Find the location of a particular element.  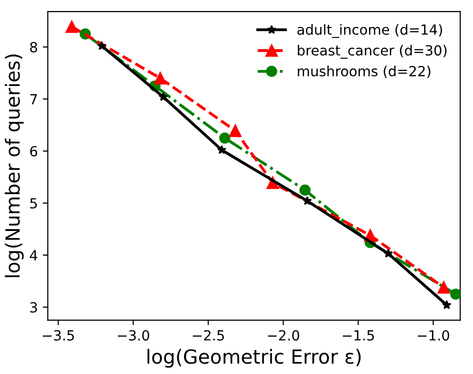

x-tick-label: −3.0 is located at coordinates (134, 335).